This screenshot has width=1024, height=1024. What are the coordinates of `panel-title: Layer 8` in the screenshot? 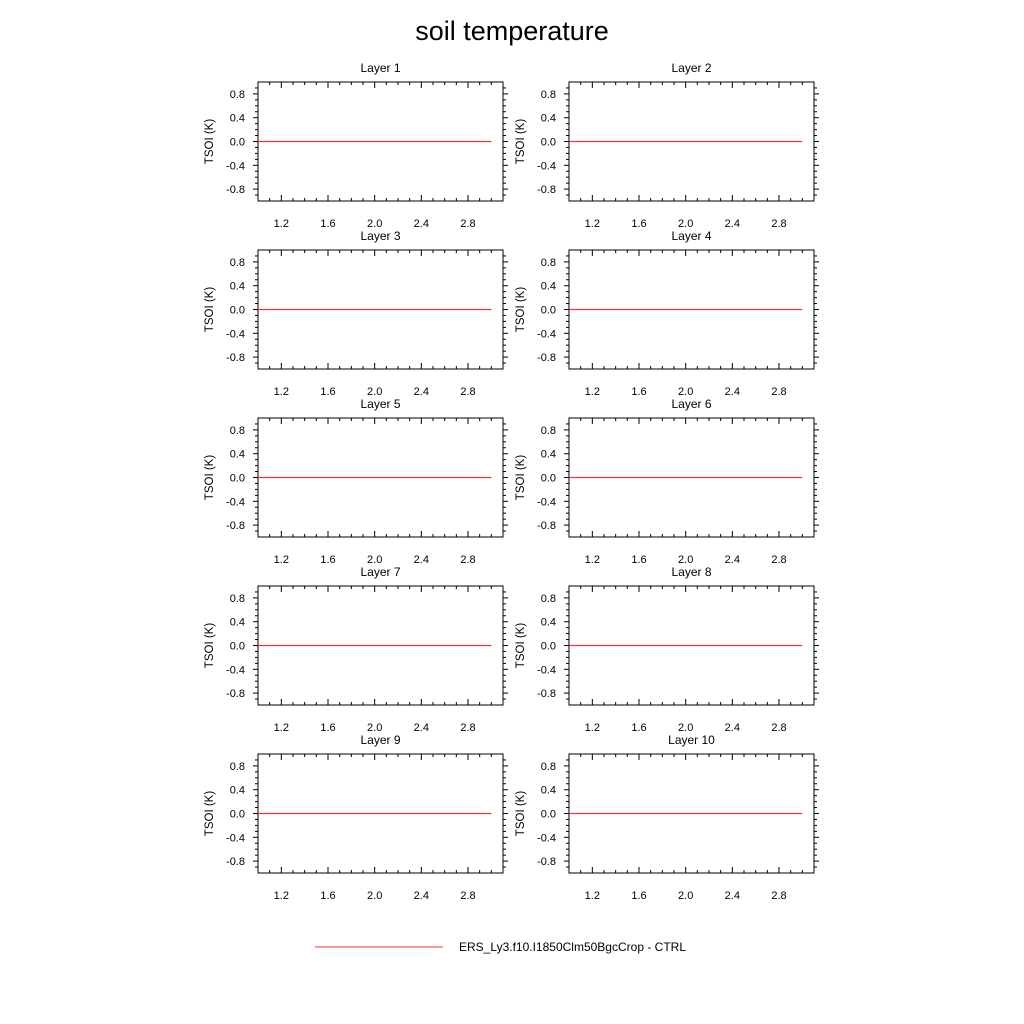 It's located at (691, 572).